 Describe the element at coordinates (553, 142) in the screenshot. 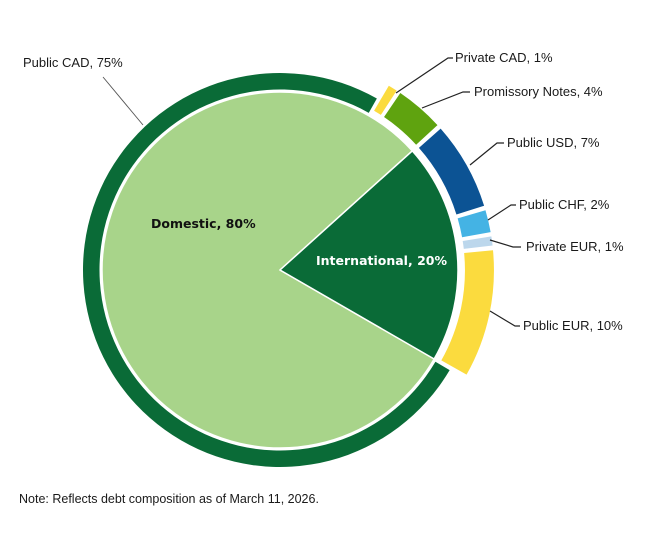

I see `label-public-usd: Public USD, 7%` at that location.